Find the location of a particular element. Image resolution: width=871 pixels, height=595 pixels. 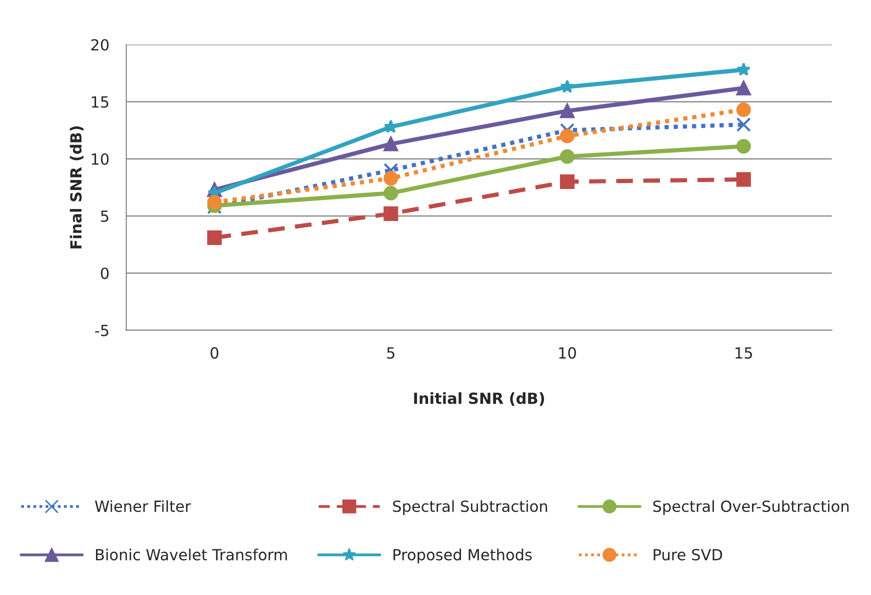

y-tick-label: 0 is located at coordinates (104, 274).